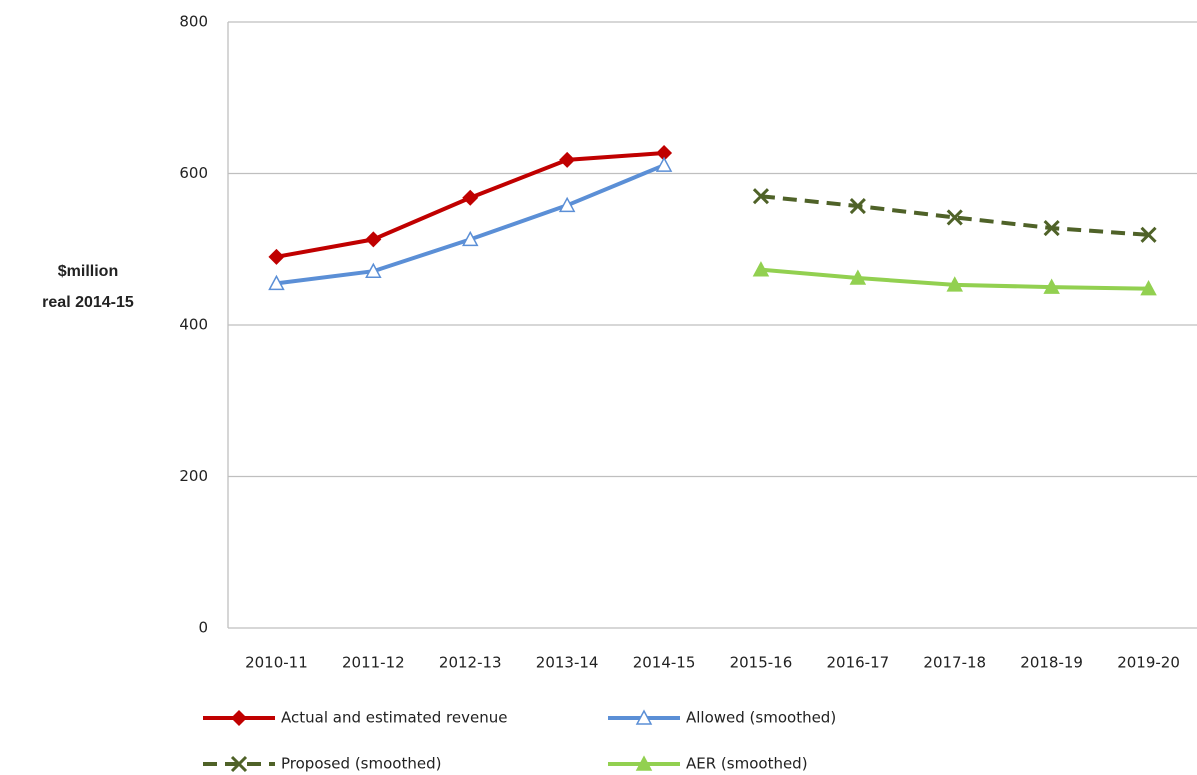  Describe the element at coordinates (470, 663) in the screenshot. I see `x-tick-label: 2012-13` at that location.